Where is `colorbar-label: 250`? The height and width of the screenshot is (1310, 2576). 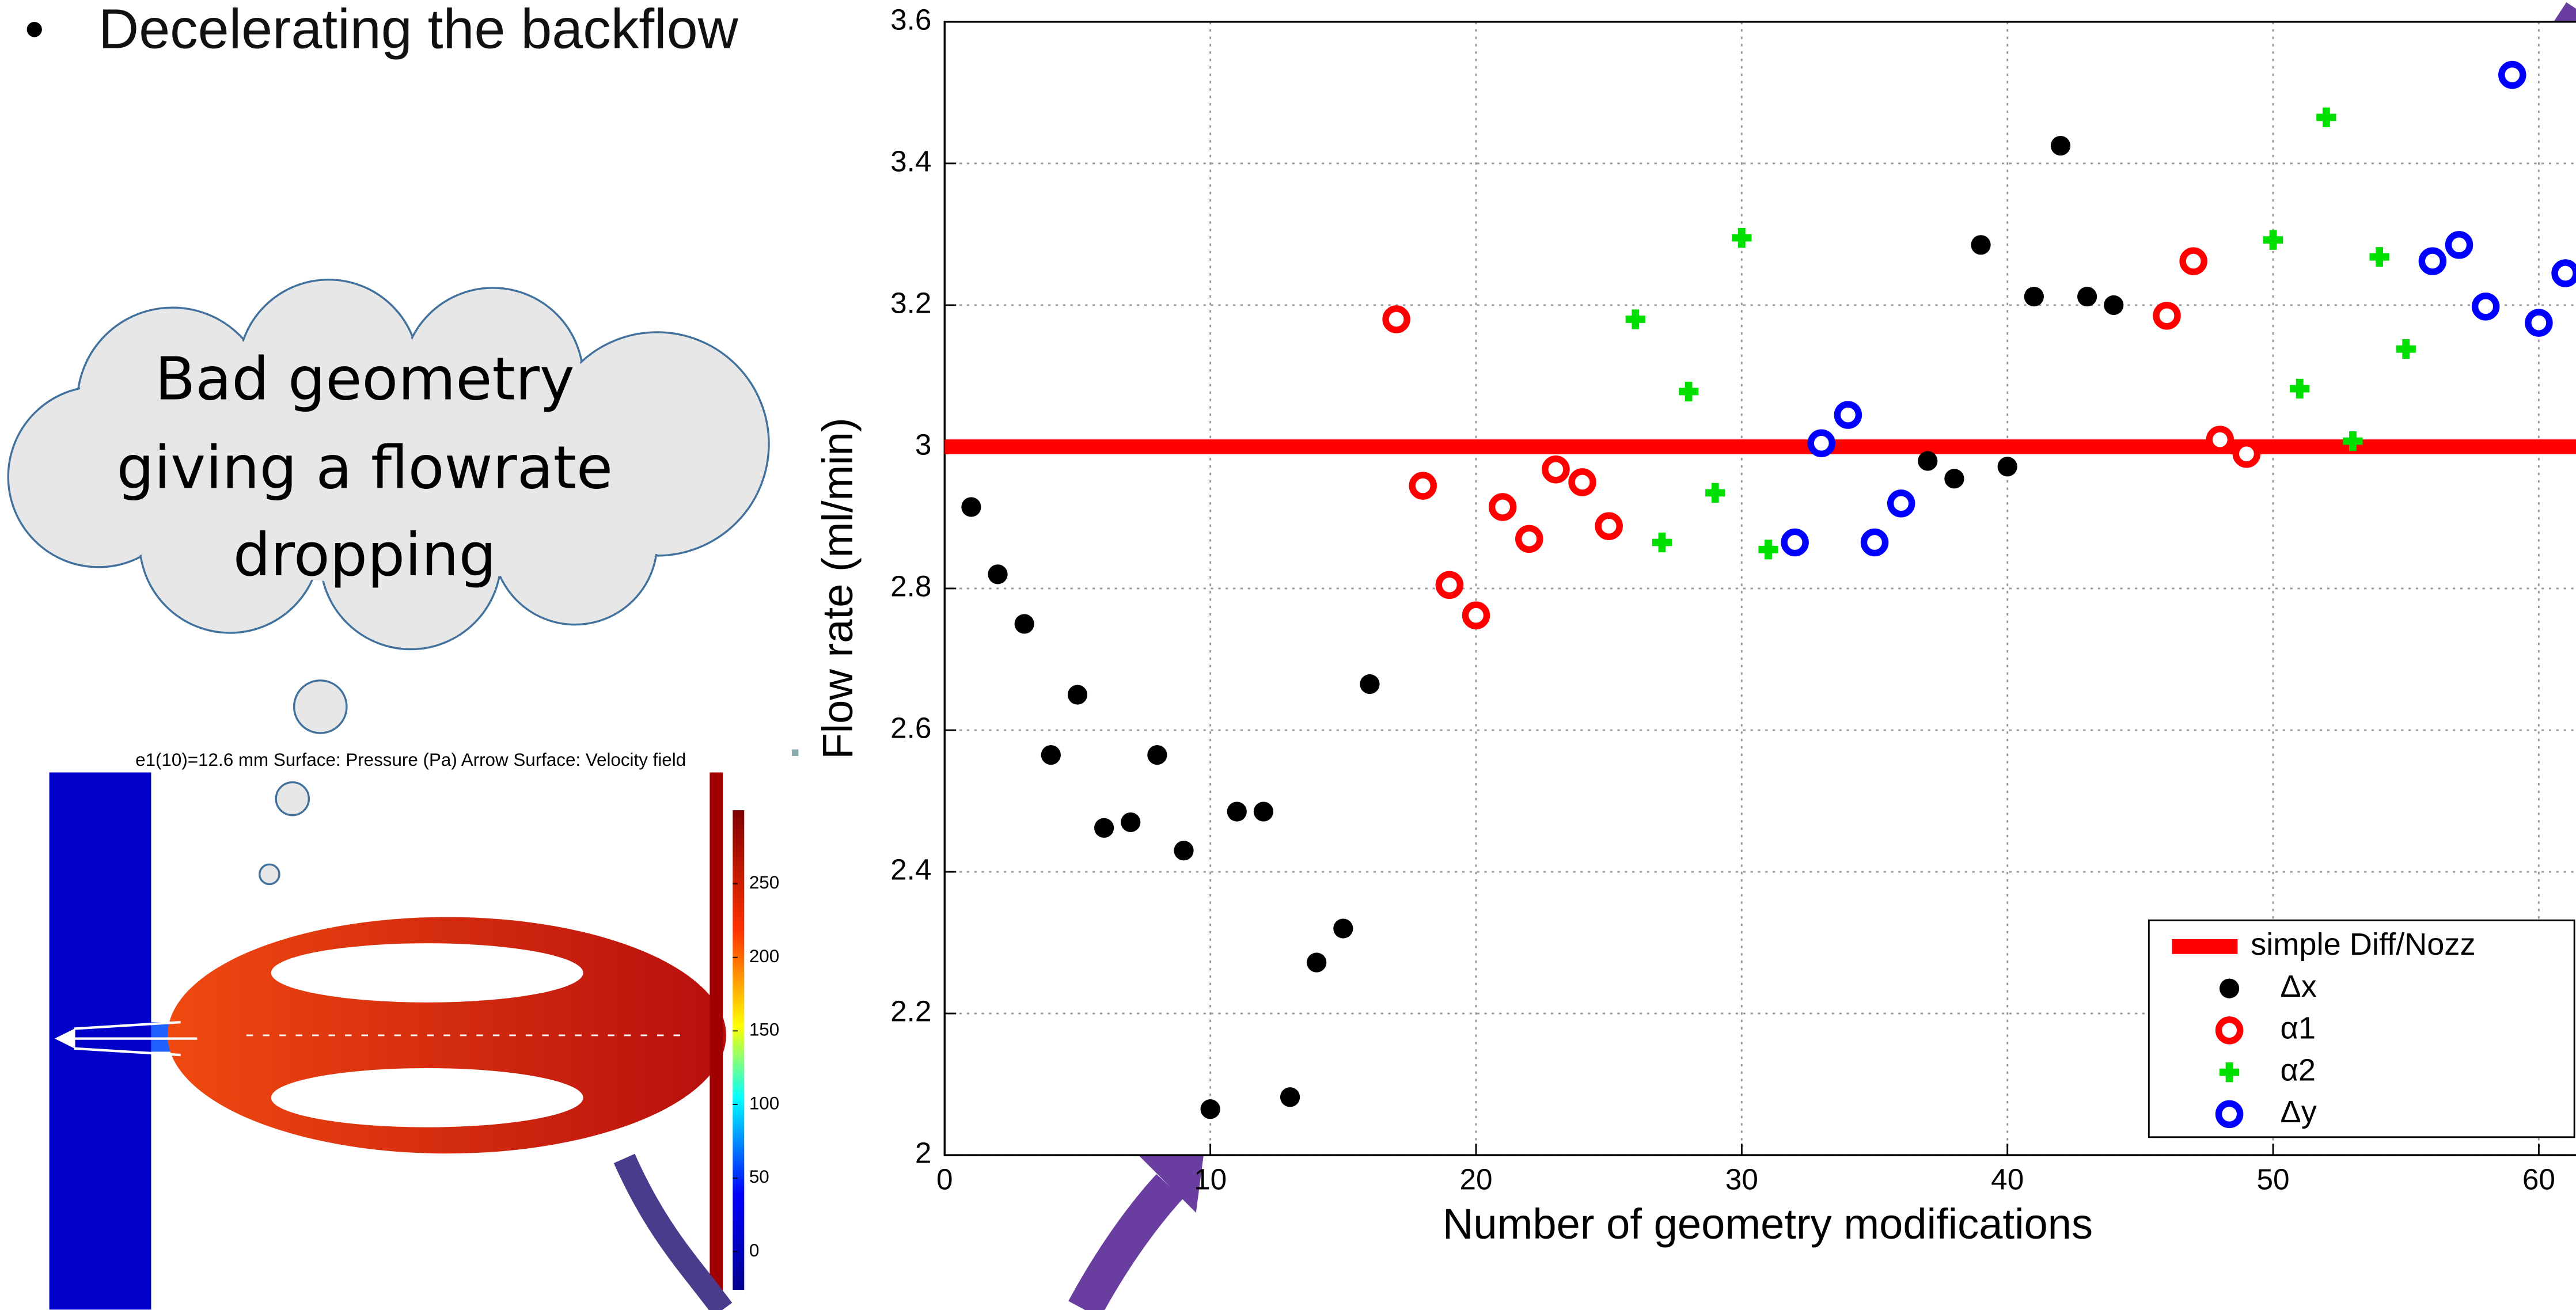 colorbar-label: 250 is located at coordinates (764, 882).